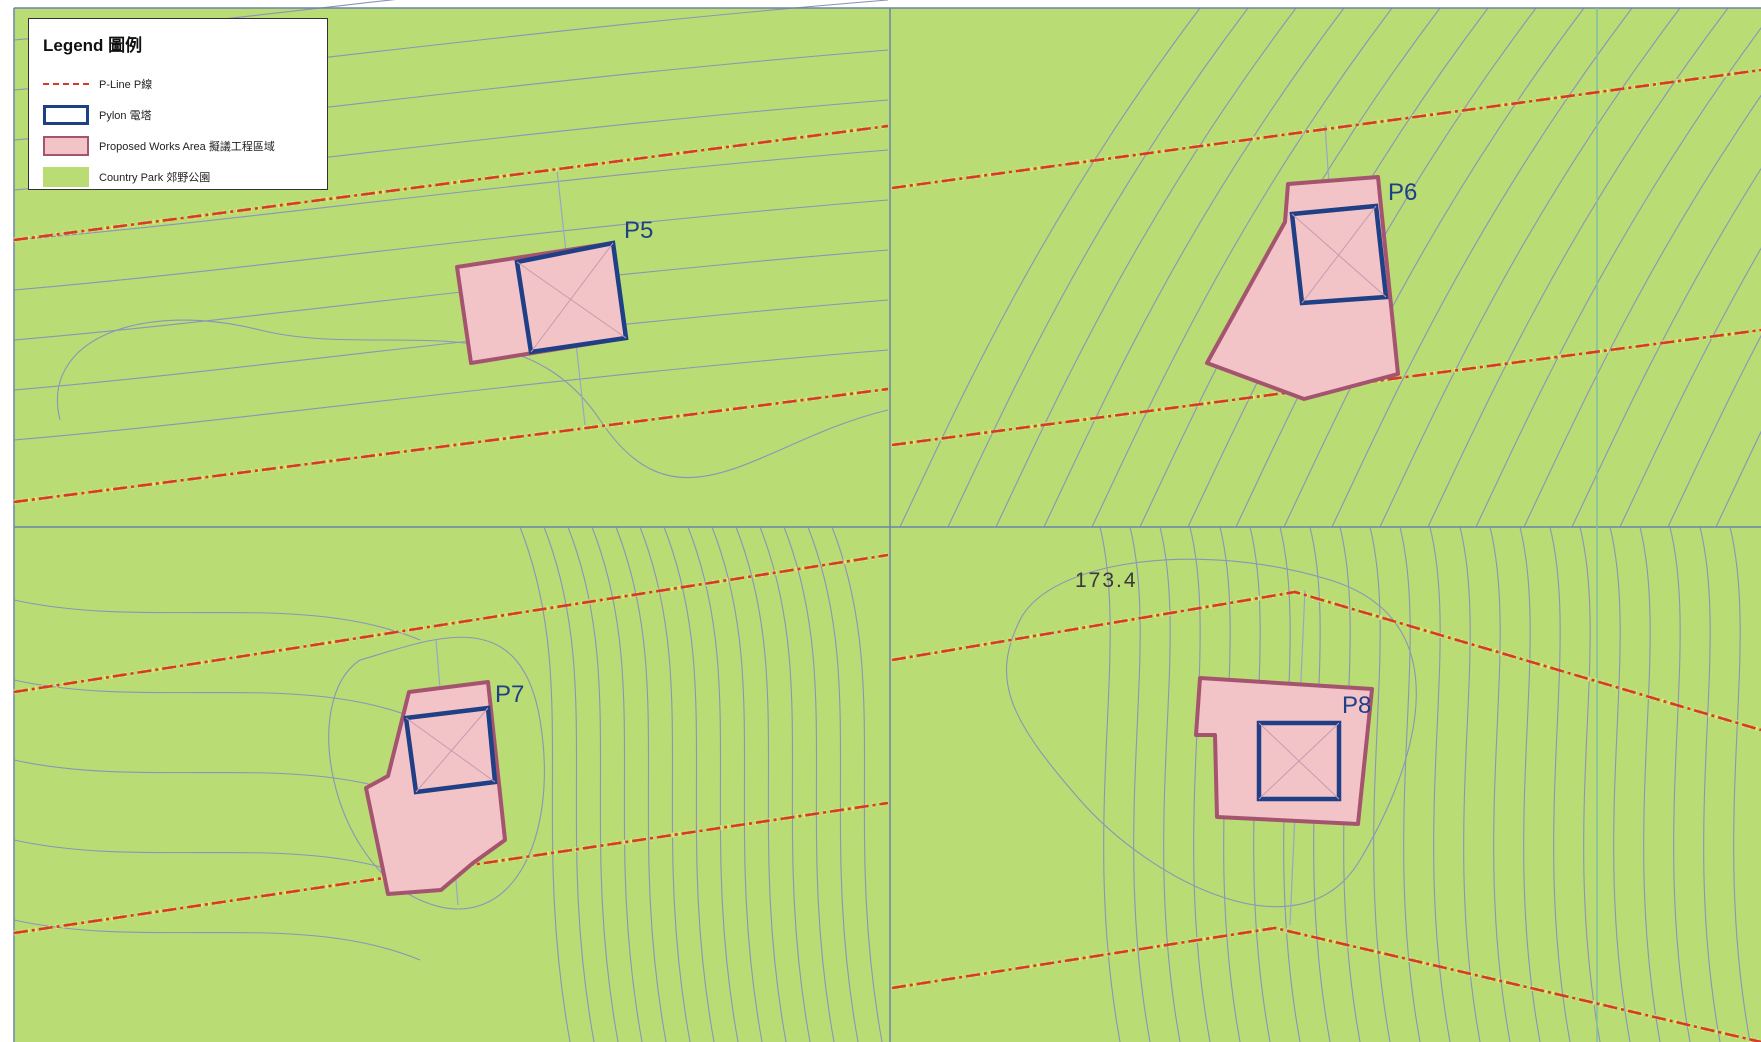  What do you see at coordinates (93, 45) in the screenshot?
I see `legend-title: Legend 圖例` at bounding box center [93, 45].